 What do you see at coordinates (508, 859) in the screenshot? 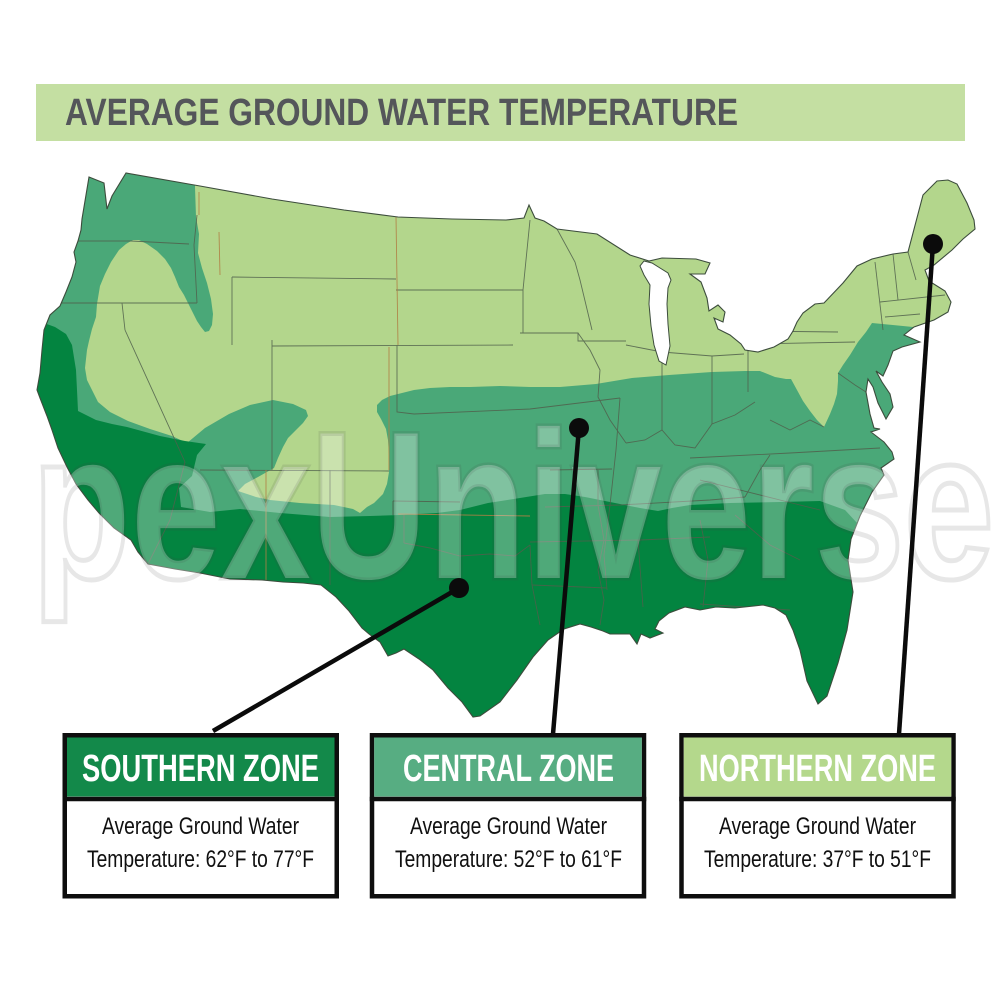
I see `svg-text: Temperature: 52°F to 61°F` at bounding box center [508, 859].